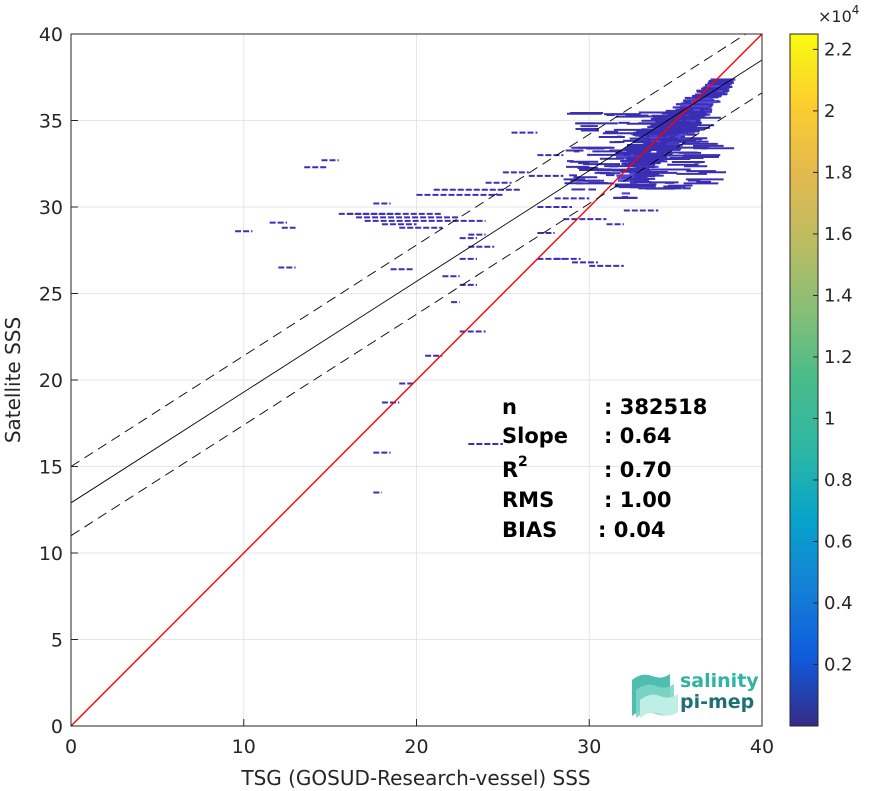 This screenshot has height=791, width=873. I want to click on colorbar: 0.2 0.4 0.6 0.8 1 1.2 1.4 1.6 1.8 2 2.2 ×10⁴, so click(824, 365).